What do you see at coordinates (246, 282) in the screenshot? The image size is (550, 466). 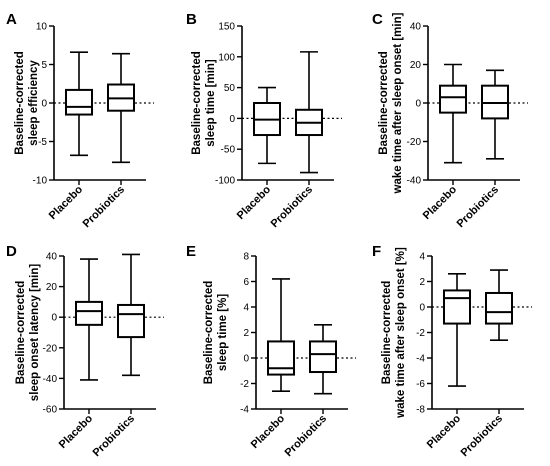 I see `y-tick-label: 6` at bounding box center [246, 282].